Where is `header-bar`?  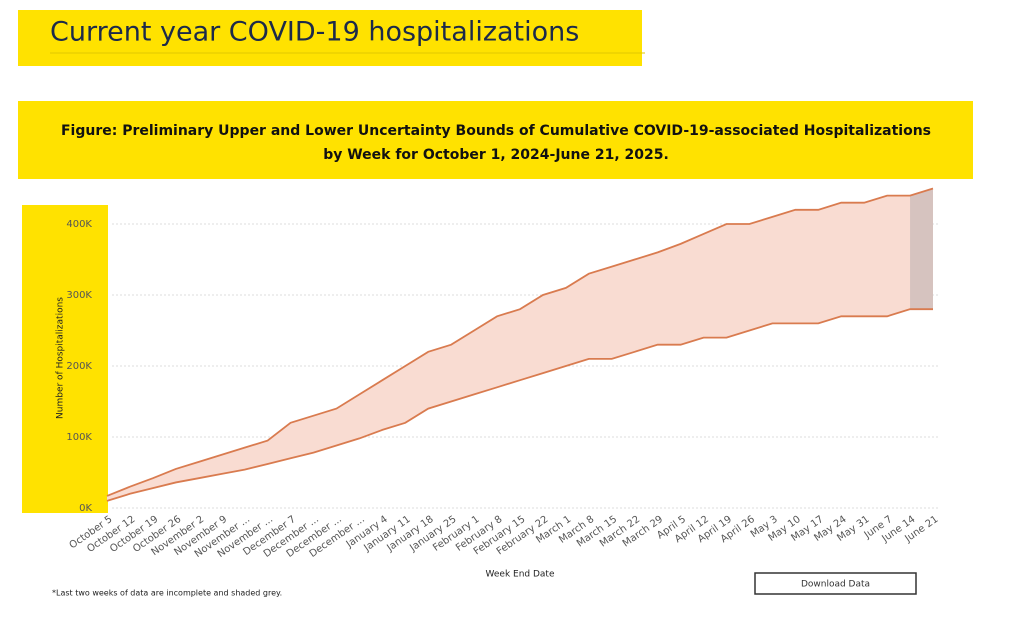 header-bar is located at coordinates (330, 38).